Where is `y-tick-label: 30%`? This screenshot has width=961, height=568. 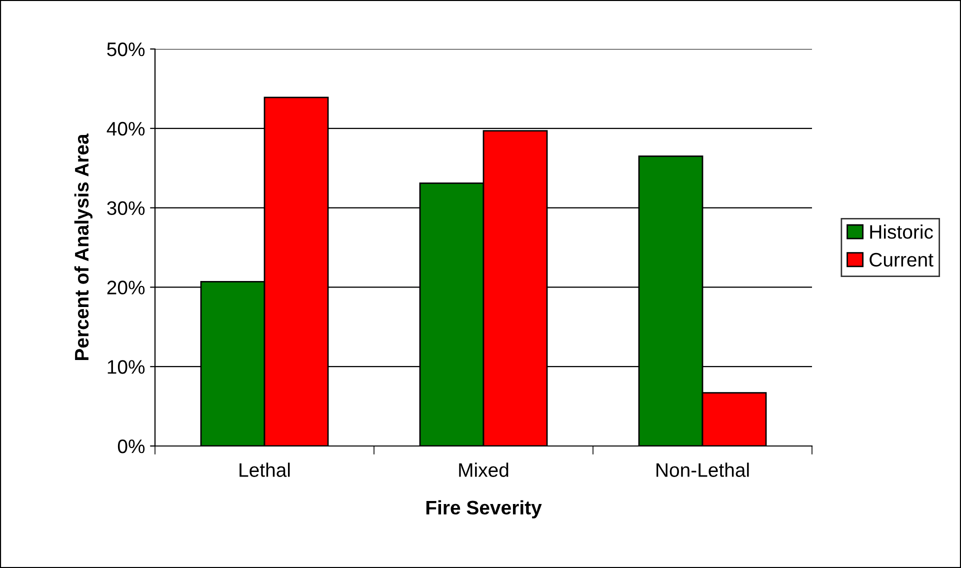 y-tick-label: 30% is located at coordinates (126, 208).